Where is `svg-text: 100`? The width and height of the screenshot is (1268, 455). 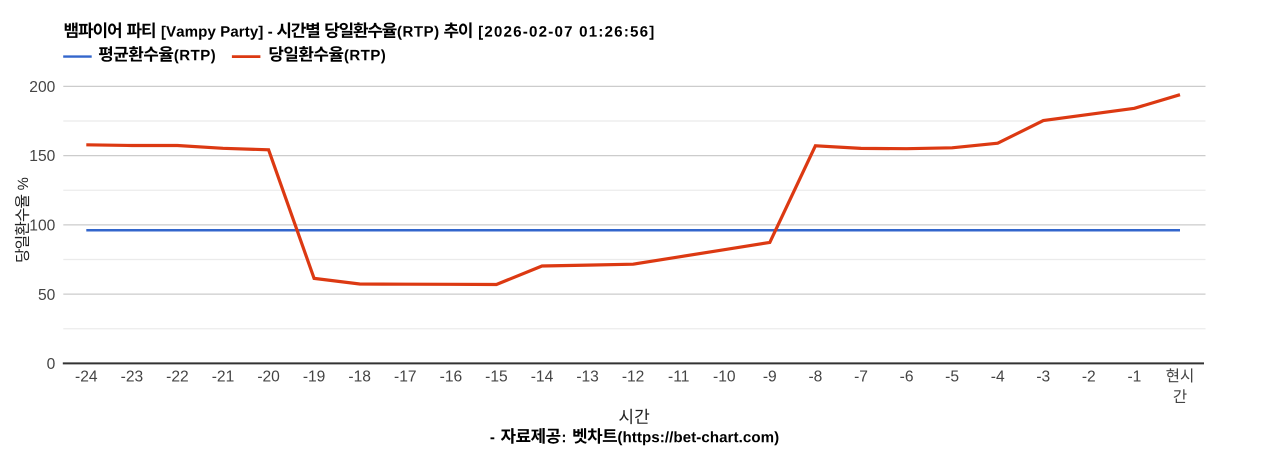
svg-text: 100 is located at coordinates (42, 226).